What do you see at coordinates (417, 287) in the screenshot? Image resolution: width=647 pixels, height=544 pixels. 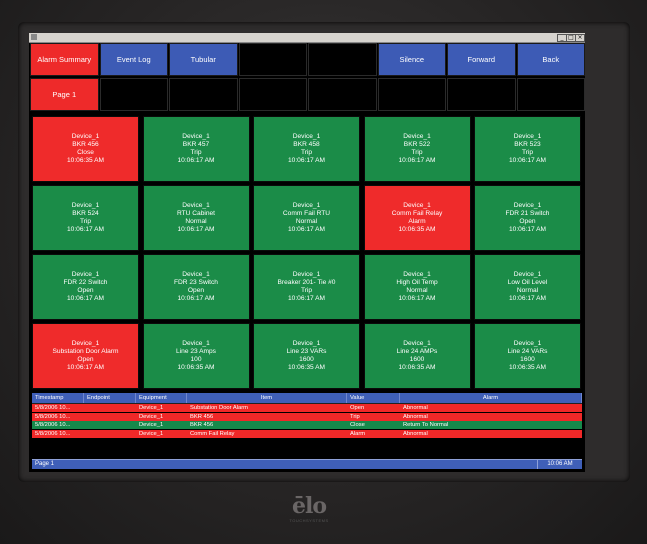 I see `device-tile: Device_1 High Oil Temp Normal 10:06:17 AM` at bounding box center [417, 287].